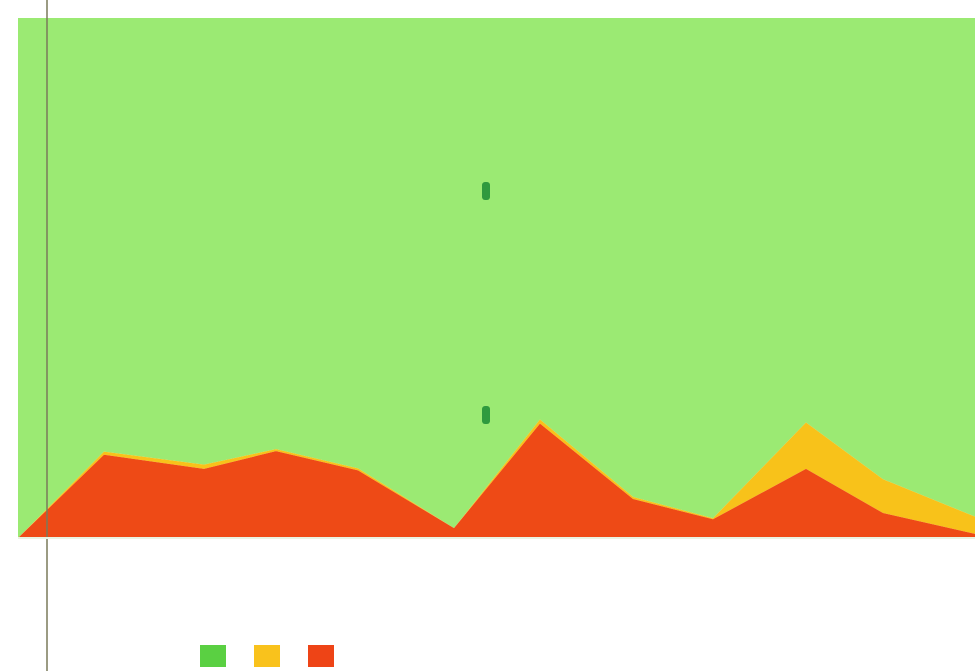 This screenshot has height=671, width=975. I want to click on marker-layer, so click(486, 303).